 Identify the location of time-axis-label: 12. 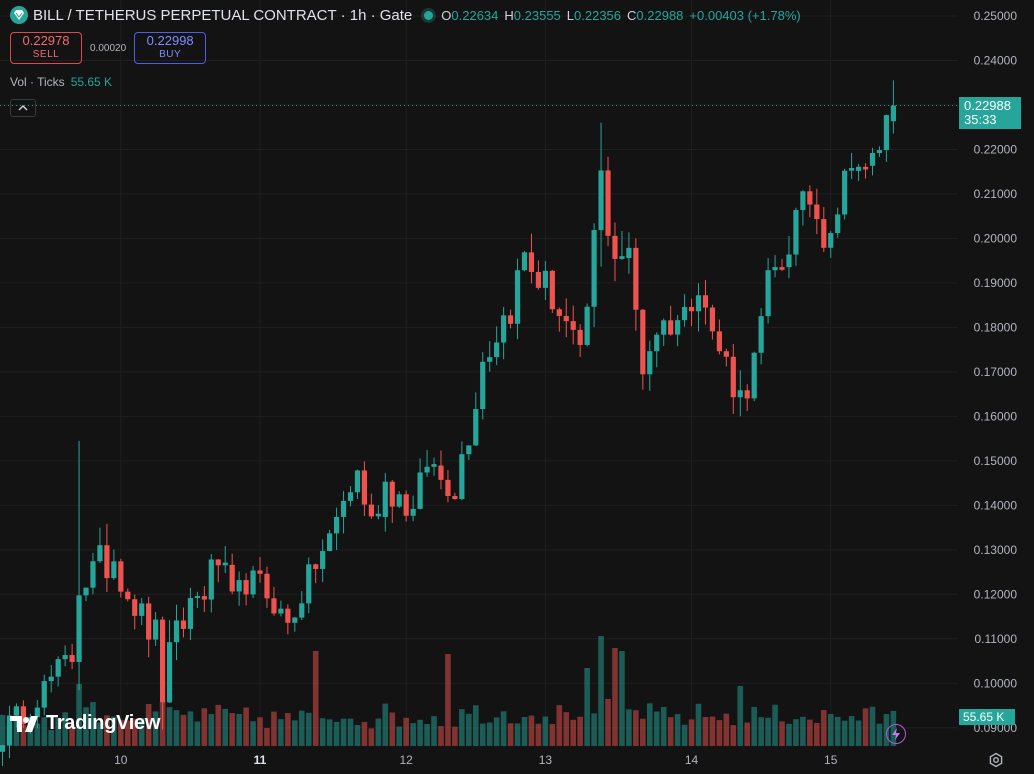
(407, 760).